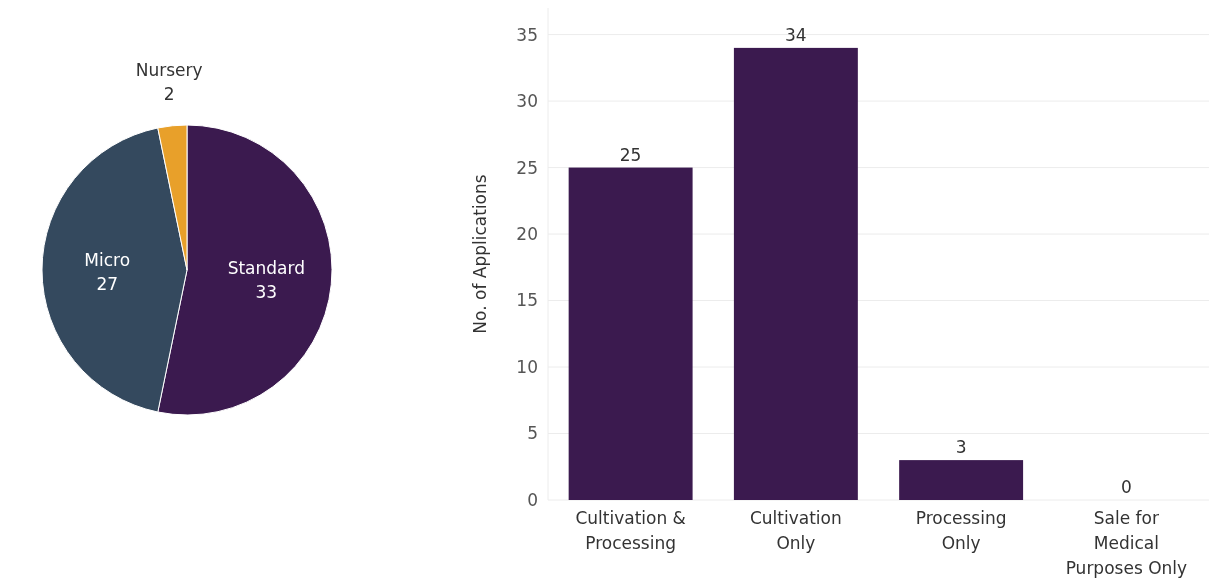  I want to click on y-tick-label: 10, so click(527, 366).